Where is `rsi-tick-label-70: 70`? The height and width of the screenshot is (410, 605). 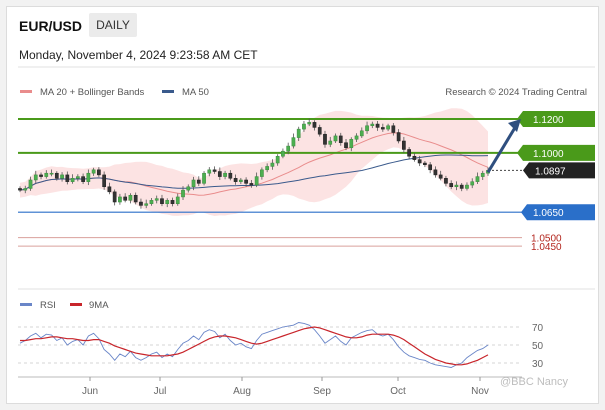
rsi-tick-label-70: 70 is located at coordinates (538, 328).